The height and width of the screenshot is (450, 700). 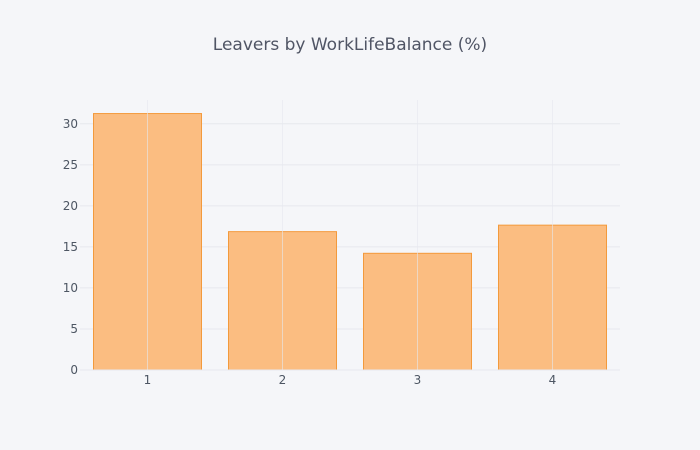 I want to click on chart-title: Leavers by WorkLifeBalance (%), so click(x=350, y=45).